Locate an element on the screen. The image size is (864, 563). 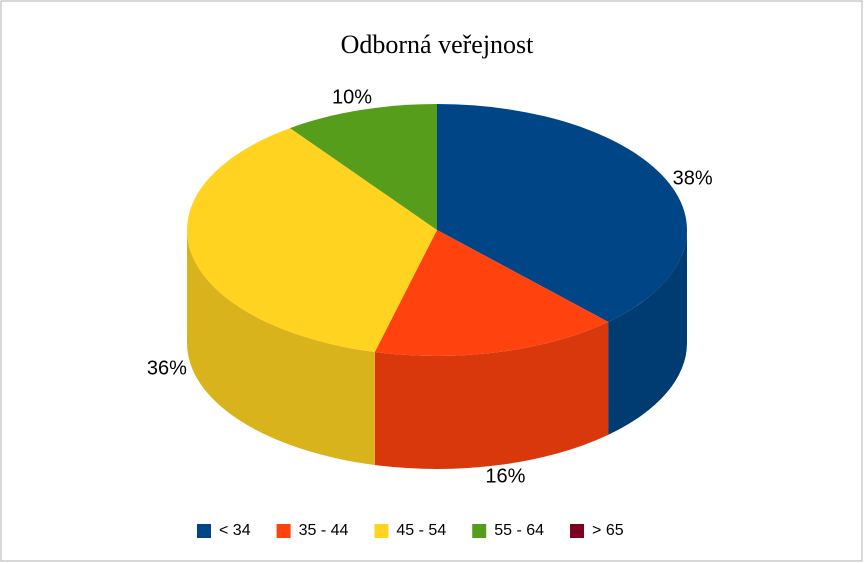
legend-label: 35 - 44 is located at coordinates (324, 530).